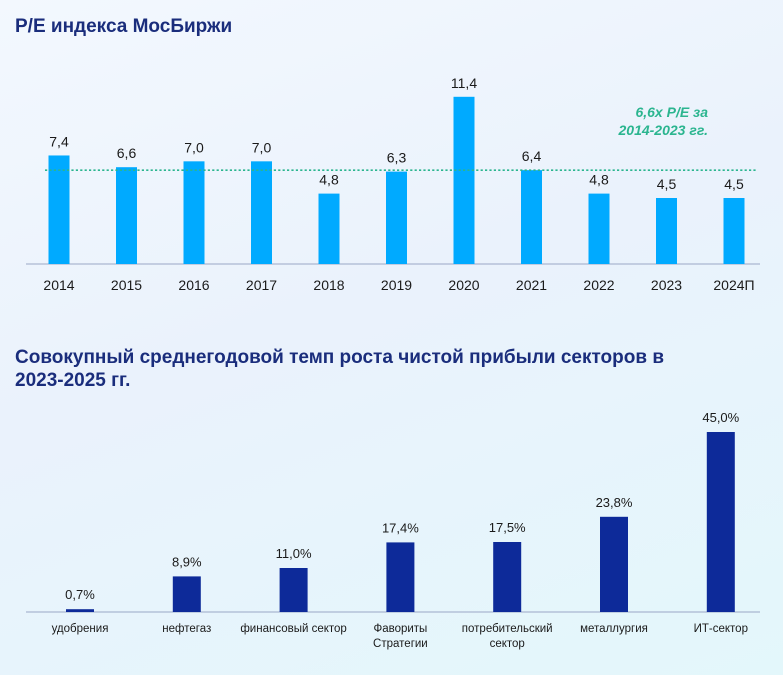 The image size is (783, 675). What do you see at coordinates (507, 527) in the screenshot?
I see `bar-value-label: 17,5%` at bounding box center [507, 527].